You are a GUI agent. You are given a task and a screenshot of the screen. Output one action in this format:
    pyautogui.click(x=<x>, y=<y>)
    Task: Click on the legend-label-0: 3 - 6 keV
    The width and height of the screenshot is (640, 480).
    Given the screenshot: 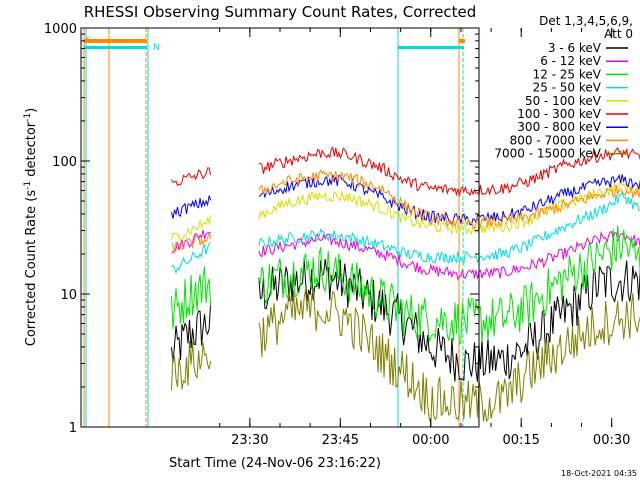 What is the action you would take?
    pyautogui.click(x=575, y=48)
    